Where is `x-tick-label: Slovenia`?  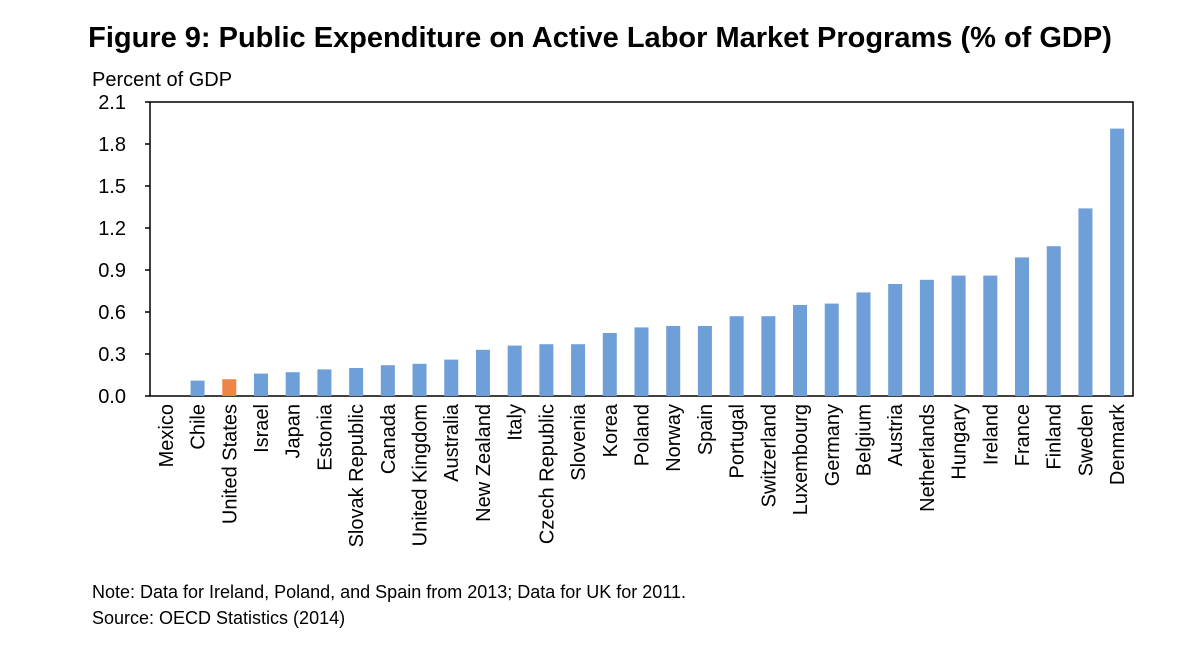 x-tick-label: Slovenia is located at coordinates (579, 442).